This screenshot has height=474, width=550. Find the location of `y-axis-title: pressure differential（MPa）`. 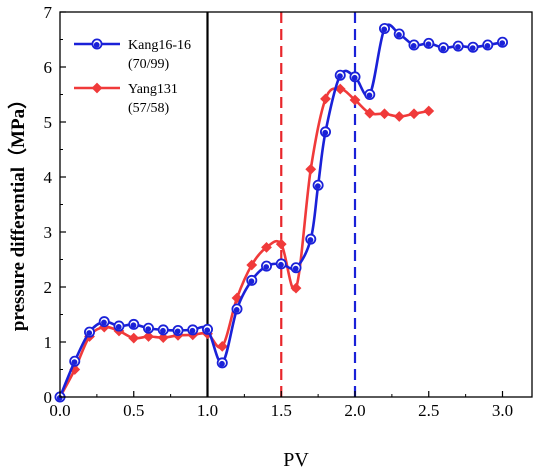

y-axis-title: pressure differential（MPa） is located at coordinates (17, 210).